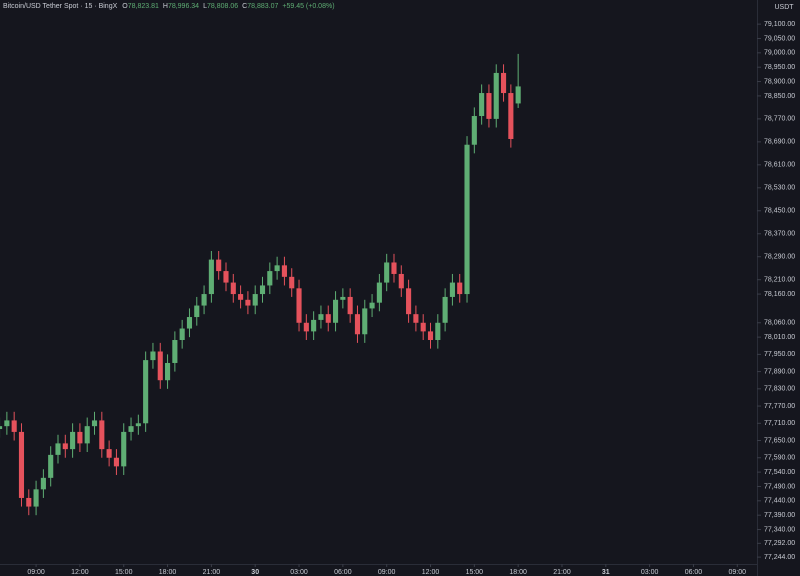 The height and width of the screenshot is (576, 800). I want to click on x-tick-label: 18:00, so click(168, 572).